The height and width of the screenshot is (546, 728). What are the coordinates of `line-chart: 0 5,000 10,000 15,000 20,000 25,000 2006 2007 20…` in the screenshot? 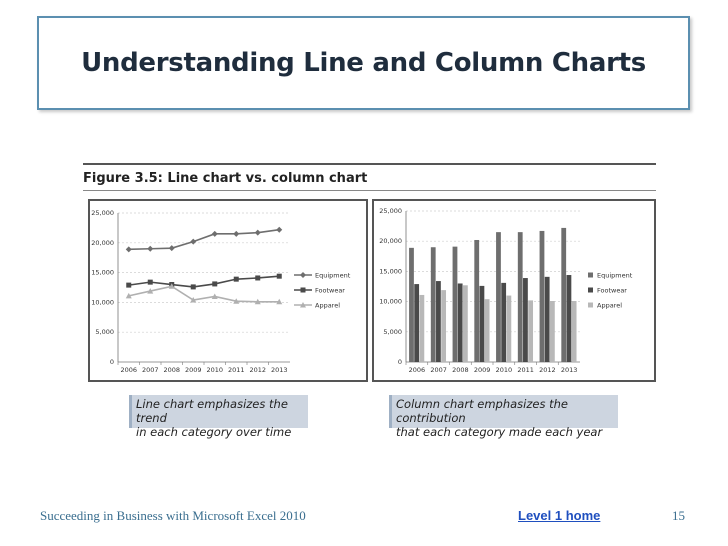 It's located at (221, 291).